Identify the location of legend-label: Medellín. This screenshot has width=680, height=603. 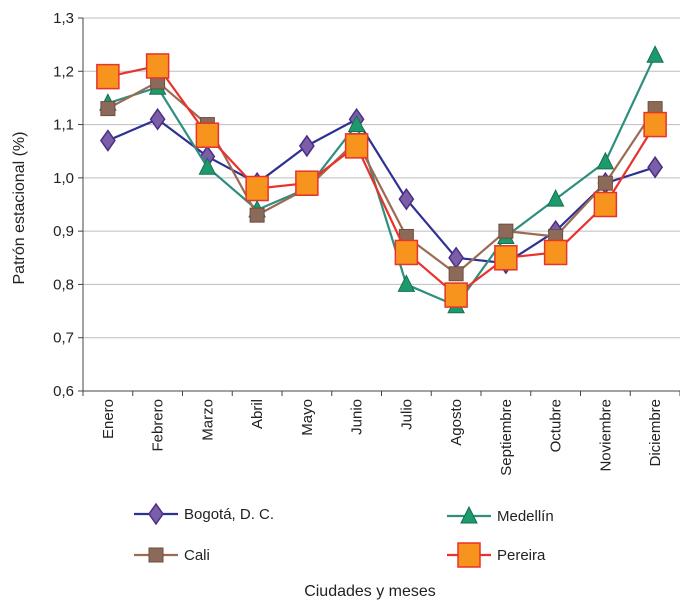
(525, 516).